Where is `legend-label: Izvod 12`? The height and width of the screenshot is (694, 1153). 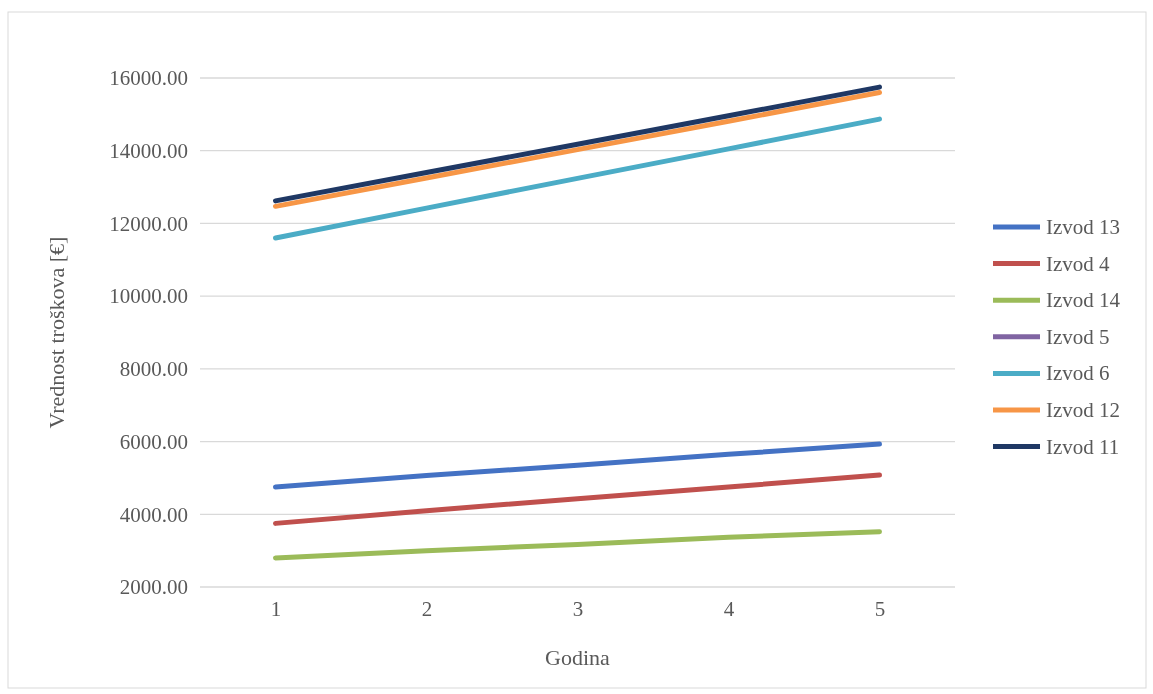 legend-label: Izvod 12 is located at coordinates (1083, 410).